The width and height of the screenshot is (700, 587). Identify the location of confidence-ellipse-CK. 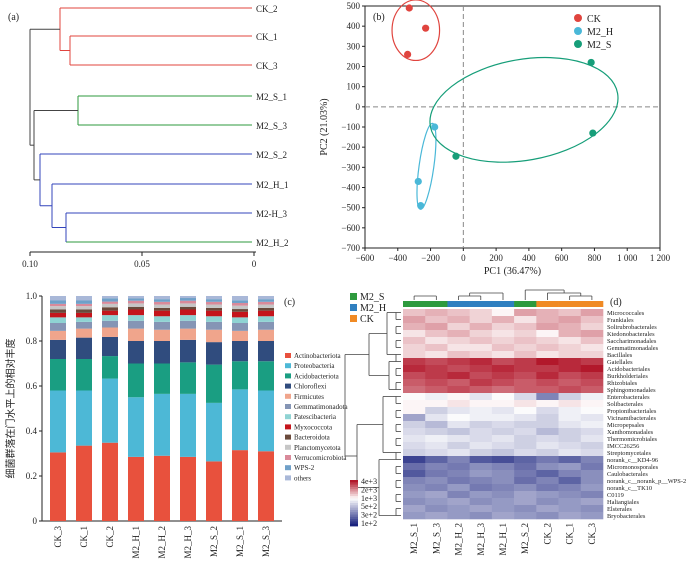
(416, 31).